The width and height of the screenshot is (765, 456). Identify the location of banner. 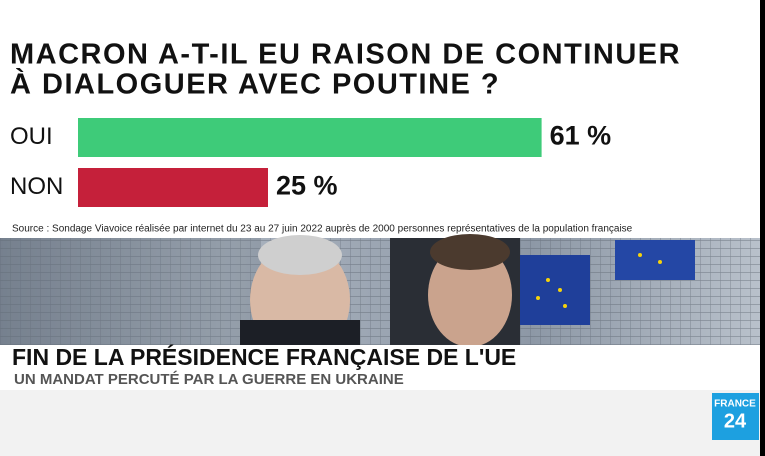
(380, 367).